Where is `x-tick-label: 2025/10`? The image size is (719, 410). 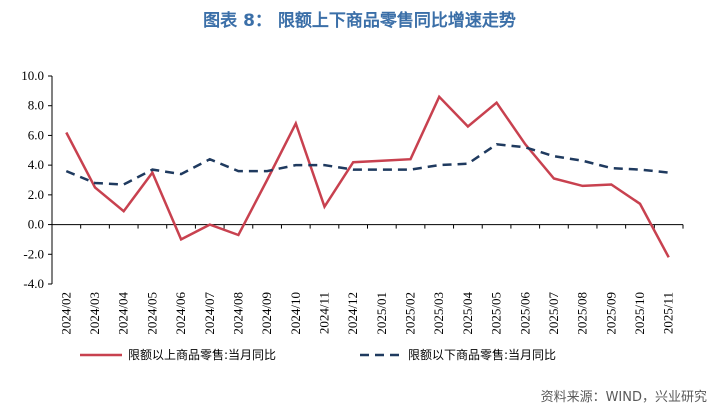
x-tick-label: 2025/10 is located at coordinates (639, 313).